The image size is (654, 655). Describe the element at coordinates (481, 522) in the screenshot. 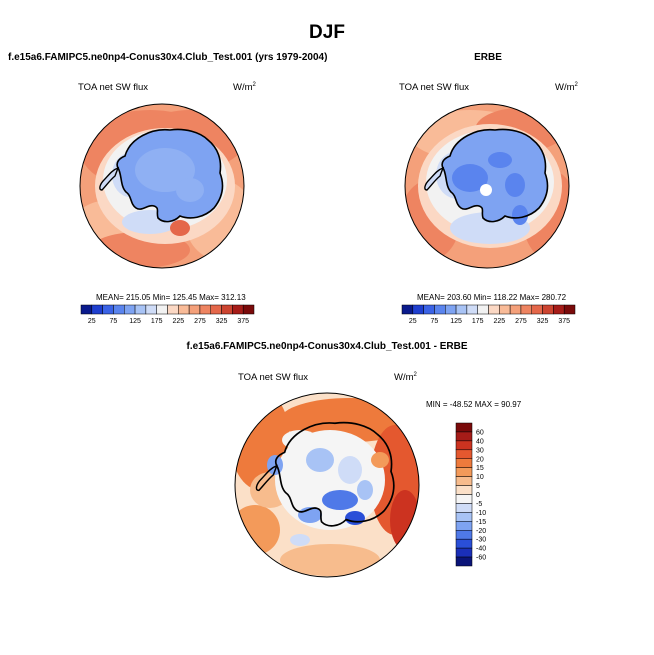

I see `colorbar-tick-label: -15` at that location.